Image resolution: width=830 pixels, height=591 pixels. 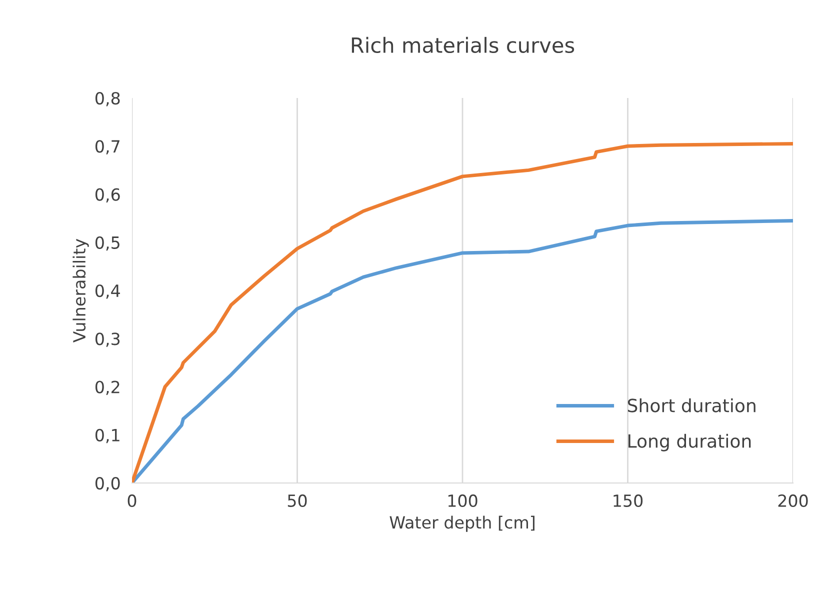 What do you see at coordinates (462, 524) in the screenshot?
I see `x-axis-title: Water depth [cm]` at bounding box center [462, 524].